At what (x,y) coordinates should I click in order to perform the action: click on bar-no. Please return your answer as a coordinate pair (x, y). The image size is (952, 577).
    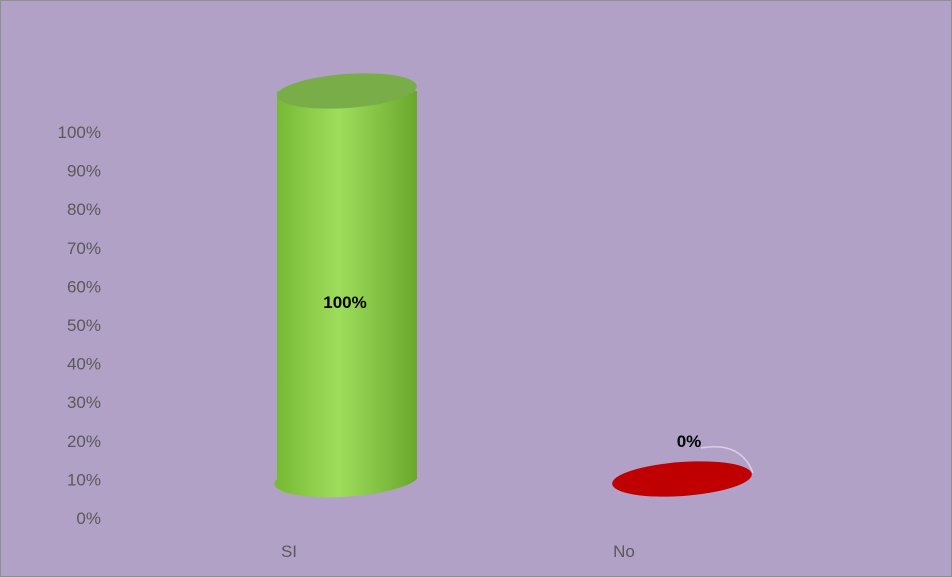
    Looking at the image, I should click on (682, 479).